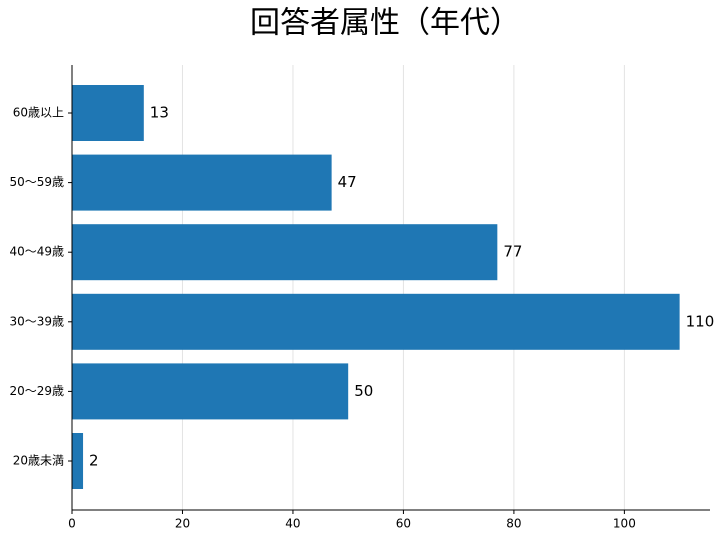  Describe the element at coordinates (403, 524) in the screenshot. I see `x-tick-label: 60` at that location.